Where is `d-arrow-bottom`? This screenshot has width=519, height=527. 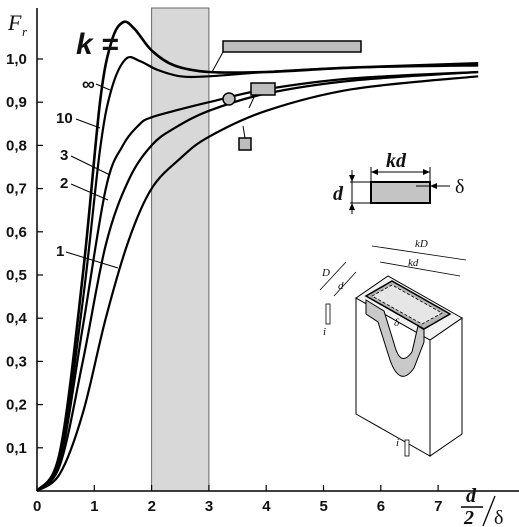 d-arrow-bottom is located at coordinates (352, 206).